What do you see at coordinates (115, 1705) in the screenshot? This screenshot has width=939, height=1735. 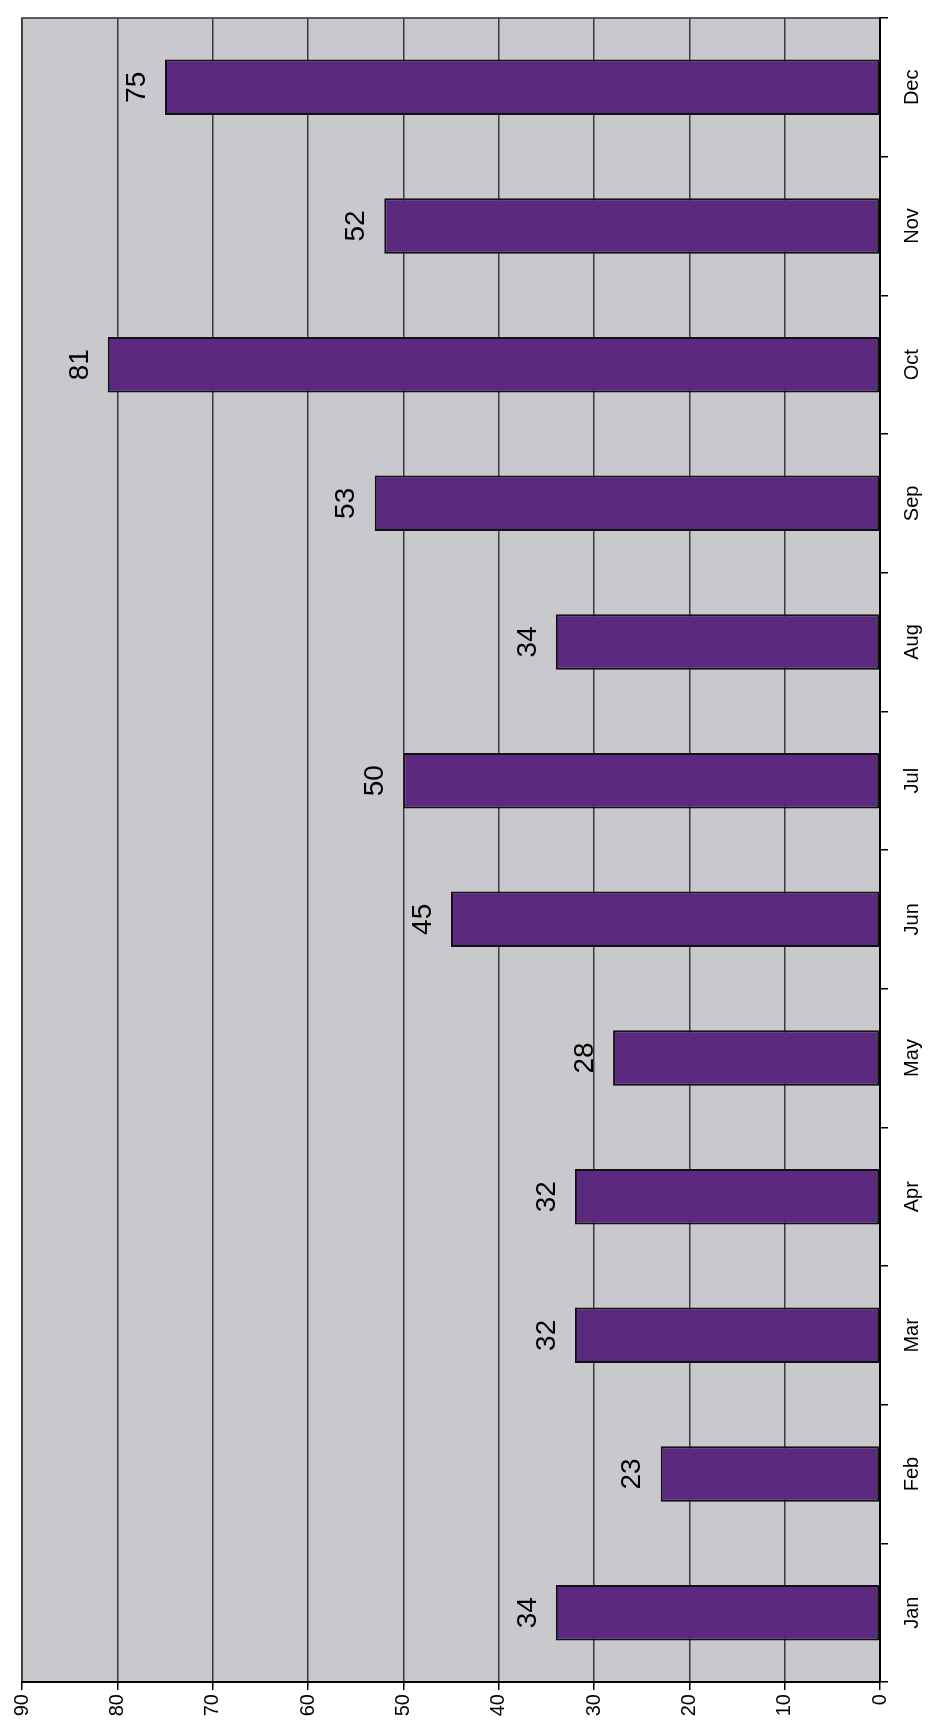 I see `x-tick-label: 80` at bounding box center [115, 1705].